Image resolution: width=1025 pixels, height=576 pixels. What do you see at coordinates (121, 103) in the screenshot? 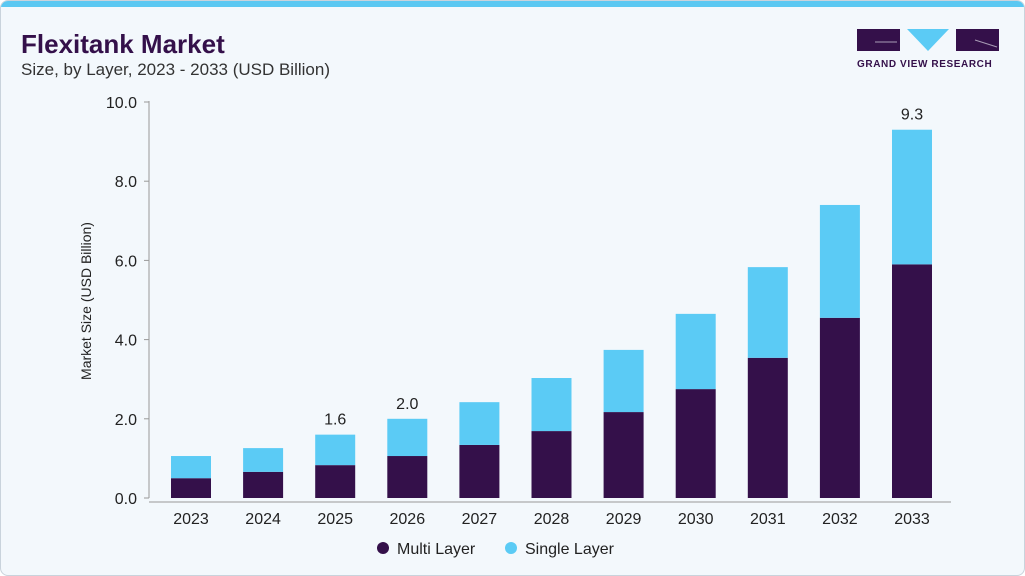
I see `y-tick-label: 10.0` at bounding box center [121, 103].